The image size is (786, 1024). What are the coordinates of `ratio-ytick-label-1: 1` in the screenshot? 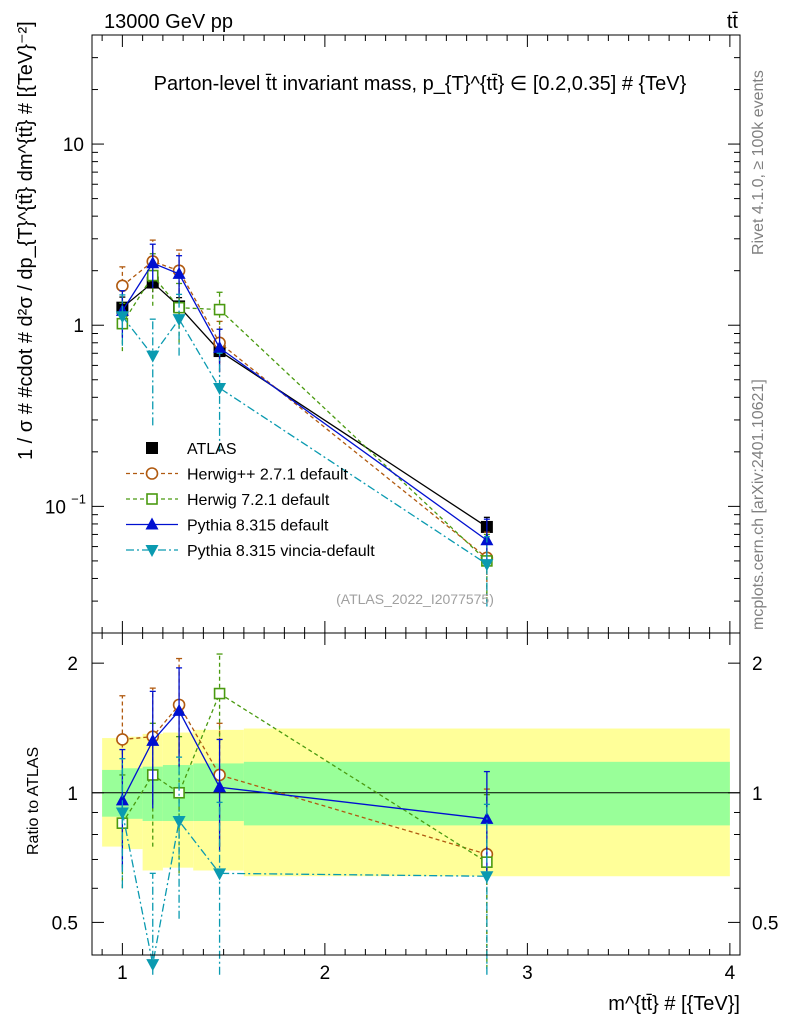 It's located at (72, 794).